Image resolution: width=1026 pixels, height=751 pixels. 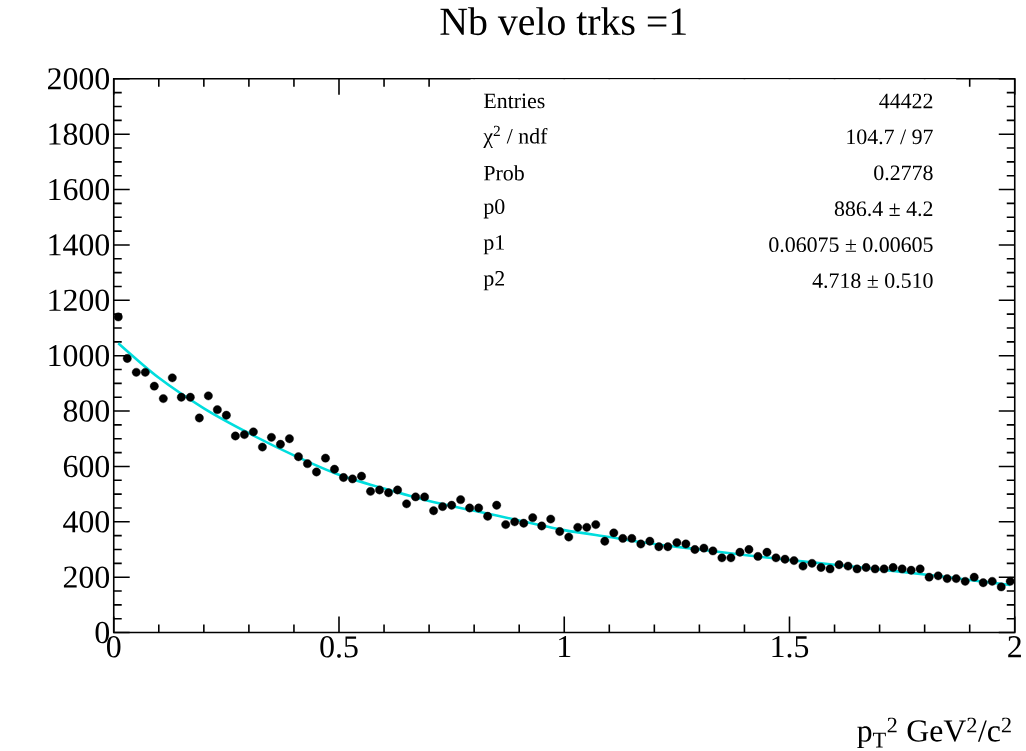 What do you see at coordinates (79, 300) in the screenshot?
I see `y-tick-label: 1200` at bounding box center [79, 300].